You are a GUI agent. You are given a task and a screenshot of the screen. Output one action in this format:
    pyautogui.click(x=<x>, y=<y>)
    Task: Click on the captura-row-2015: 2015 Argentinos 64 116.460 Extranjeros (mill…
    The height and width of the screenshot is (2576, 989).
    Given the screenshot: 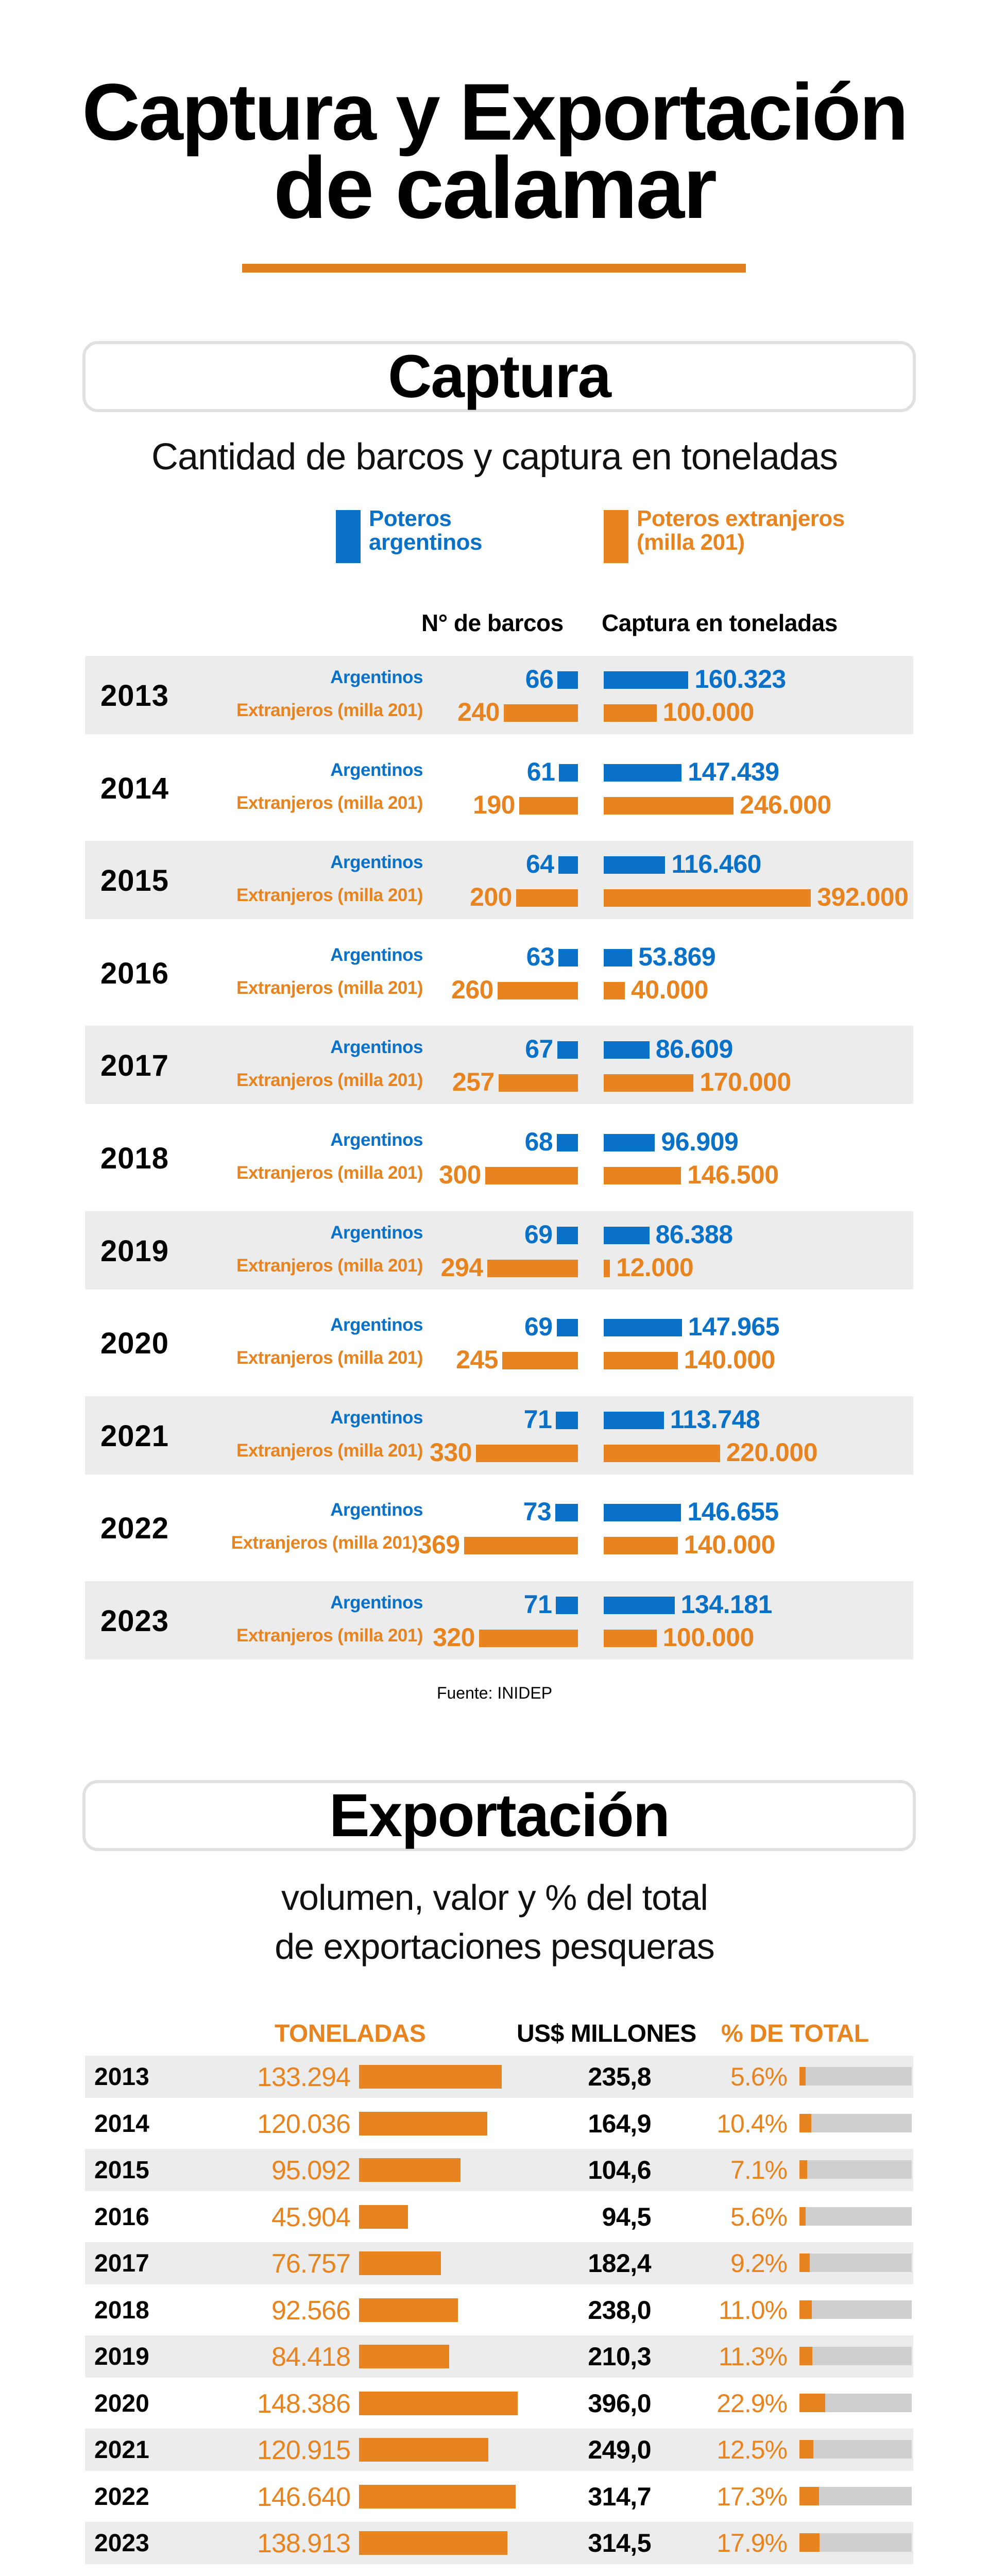 What is the action you would take?
    pyautogui.click(x=499, y=880)
    